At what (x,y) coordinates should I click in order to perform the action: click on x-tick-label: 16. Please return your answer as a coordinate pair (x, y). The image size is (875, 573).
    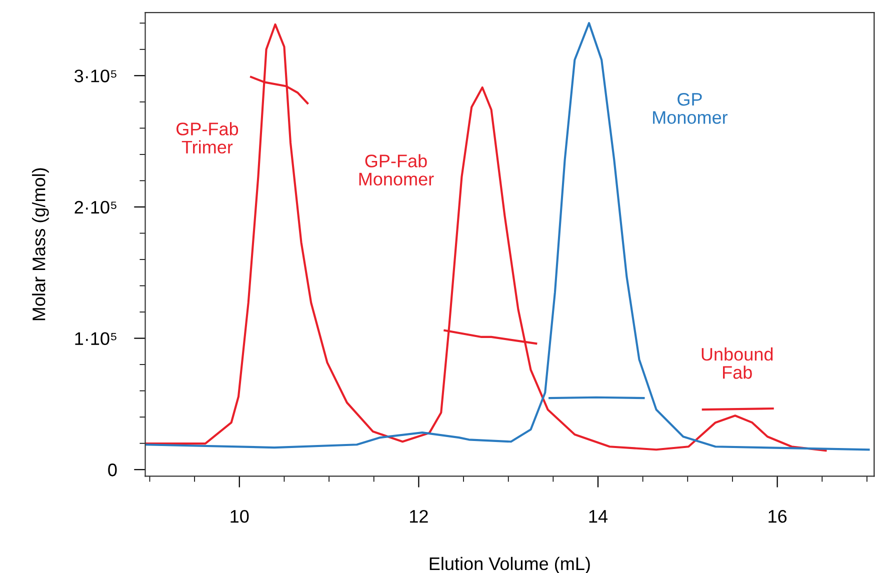
    Looking at the image, I should click on (777, 516).